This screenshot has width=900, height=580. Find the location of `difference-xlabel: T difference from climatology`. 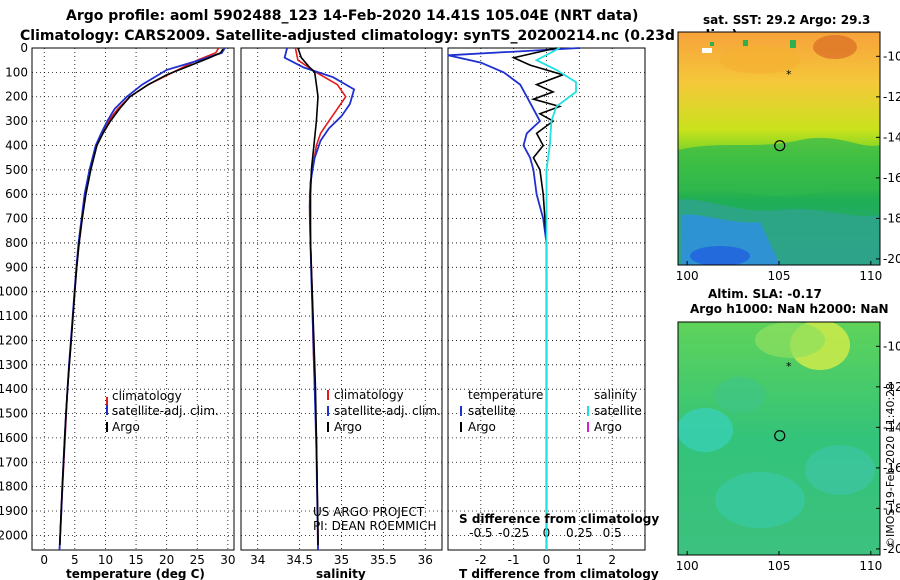

difference-xlabel: T difference from climatology is located at coordinates (559, 573).